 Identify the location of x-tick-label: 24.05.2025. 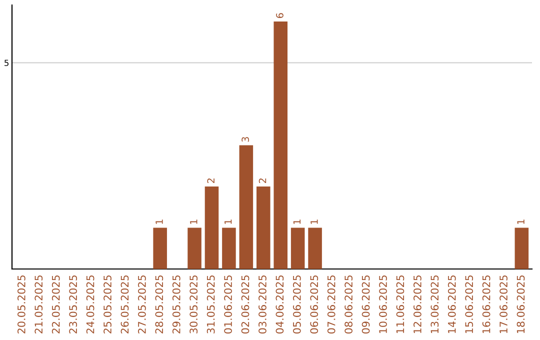
(90, 304).